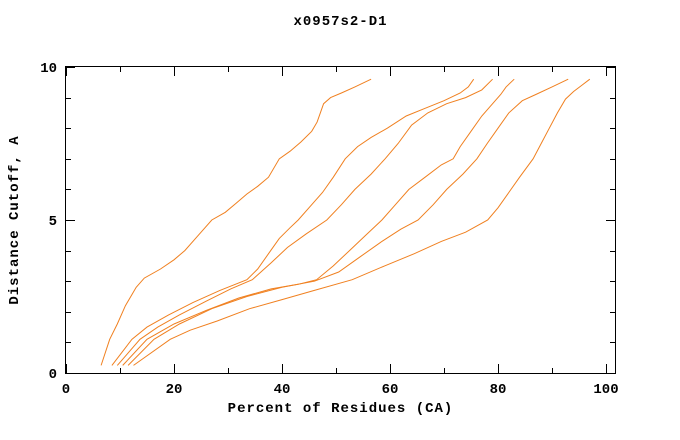 Image resolution: width=680 pixels, height=440 pixels. Describe the element at coordinates (66, 390) in the screenshot. I see `x-tick-label: 0` at that location.